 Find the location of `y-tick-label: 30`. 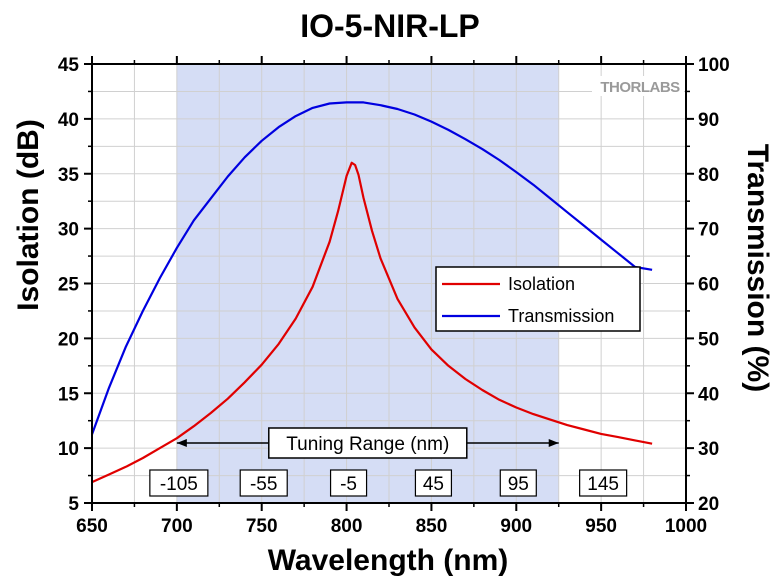

y-tick-label: 30 is located at coordinates (68, 230).